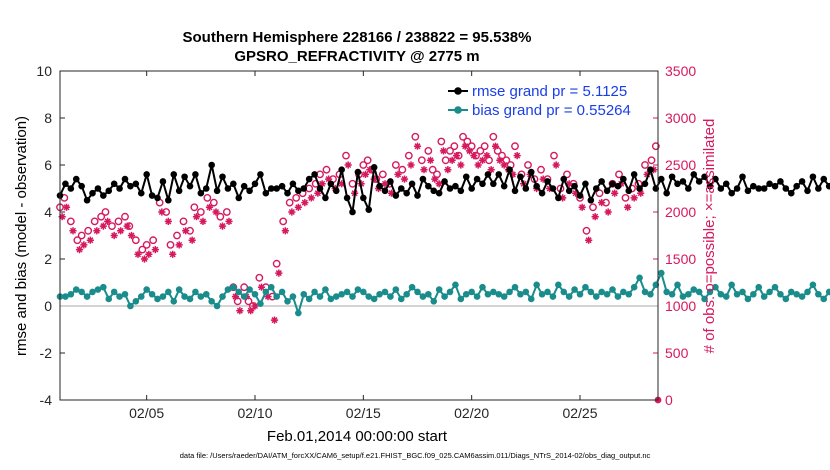  I want to click on y-left-tick-label: -2, so click(46, 353).